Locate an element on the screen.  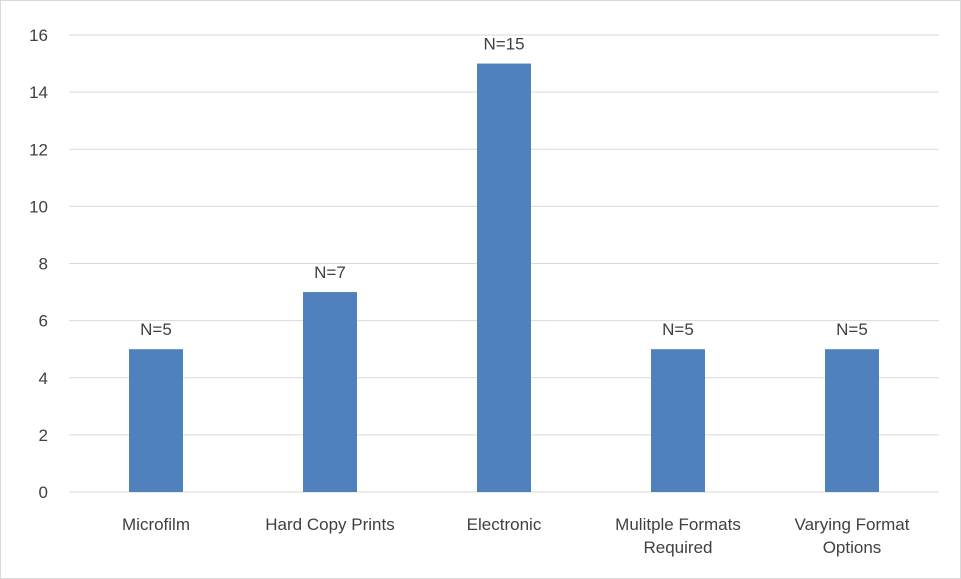
y-tick-label: 4 is located at coordinates (43, 378).